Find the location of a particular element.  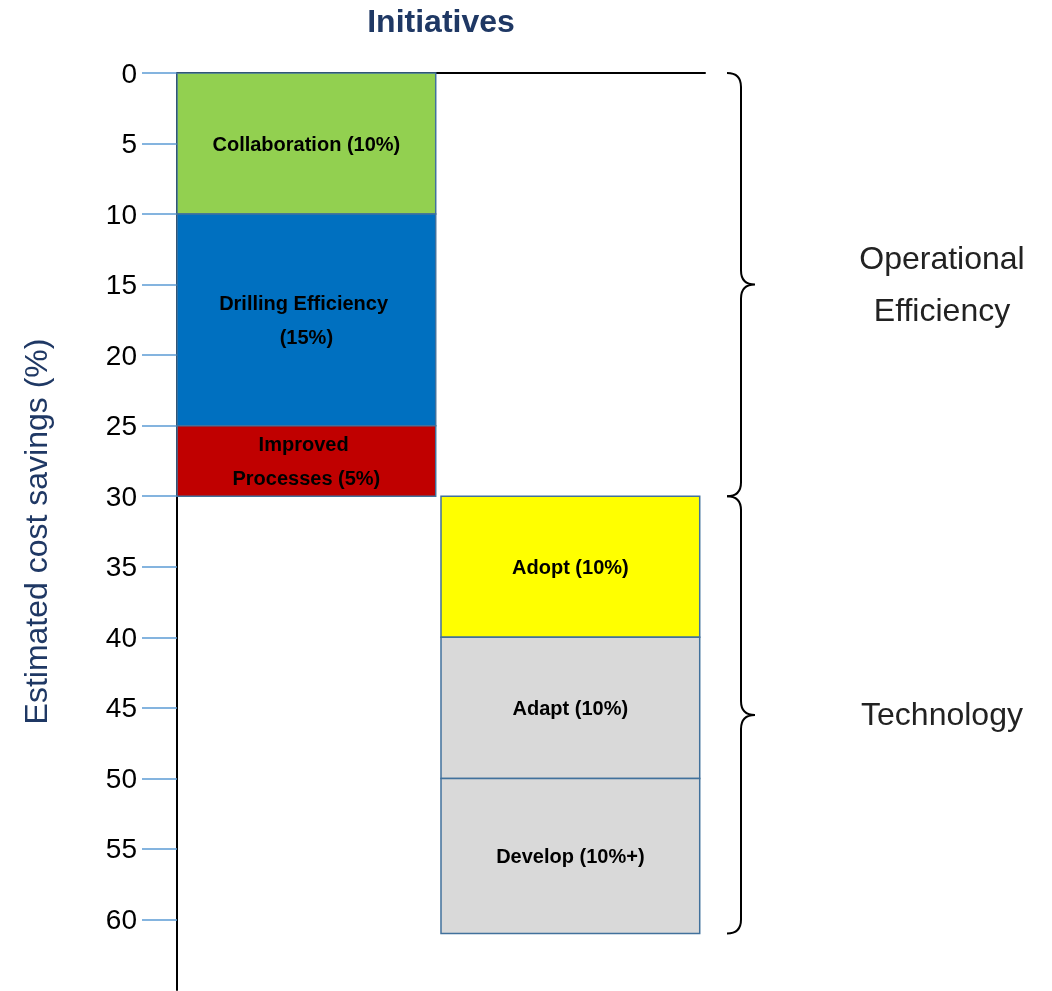

y-tick-label: 50 is located at coordinates (121, 778).